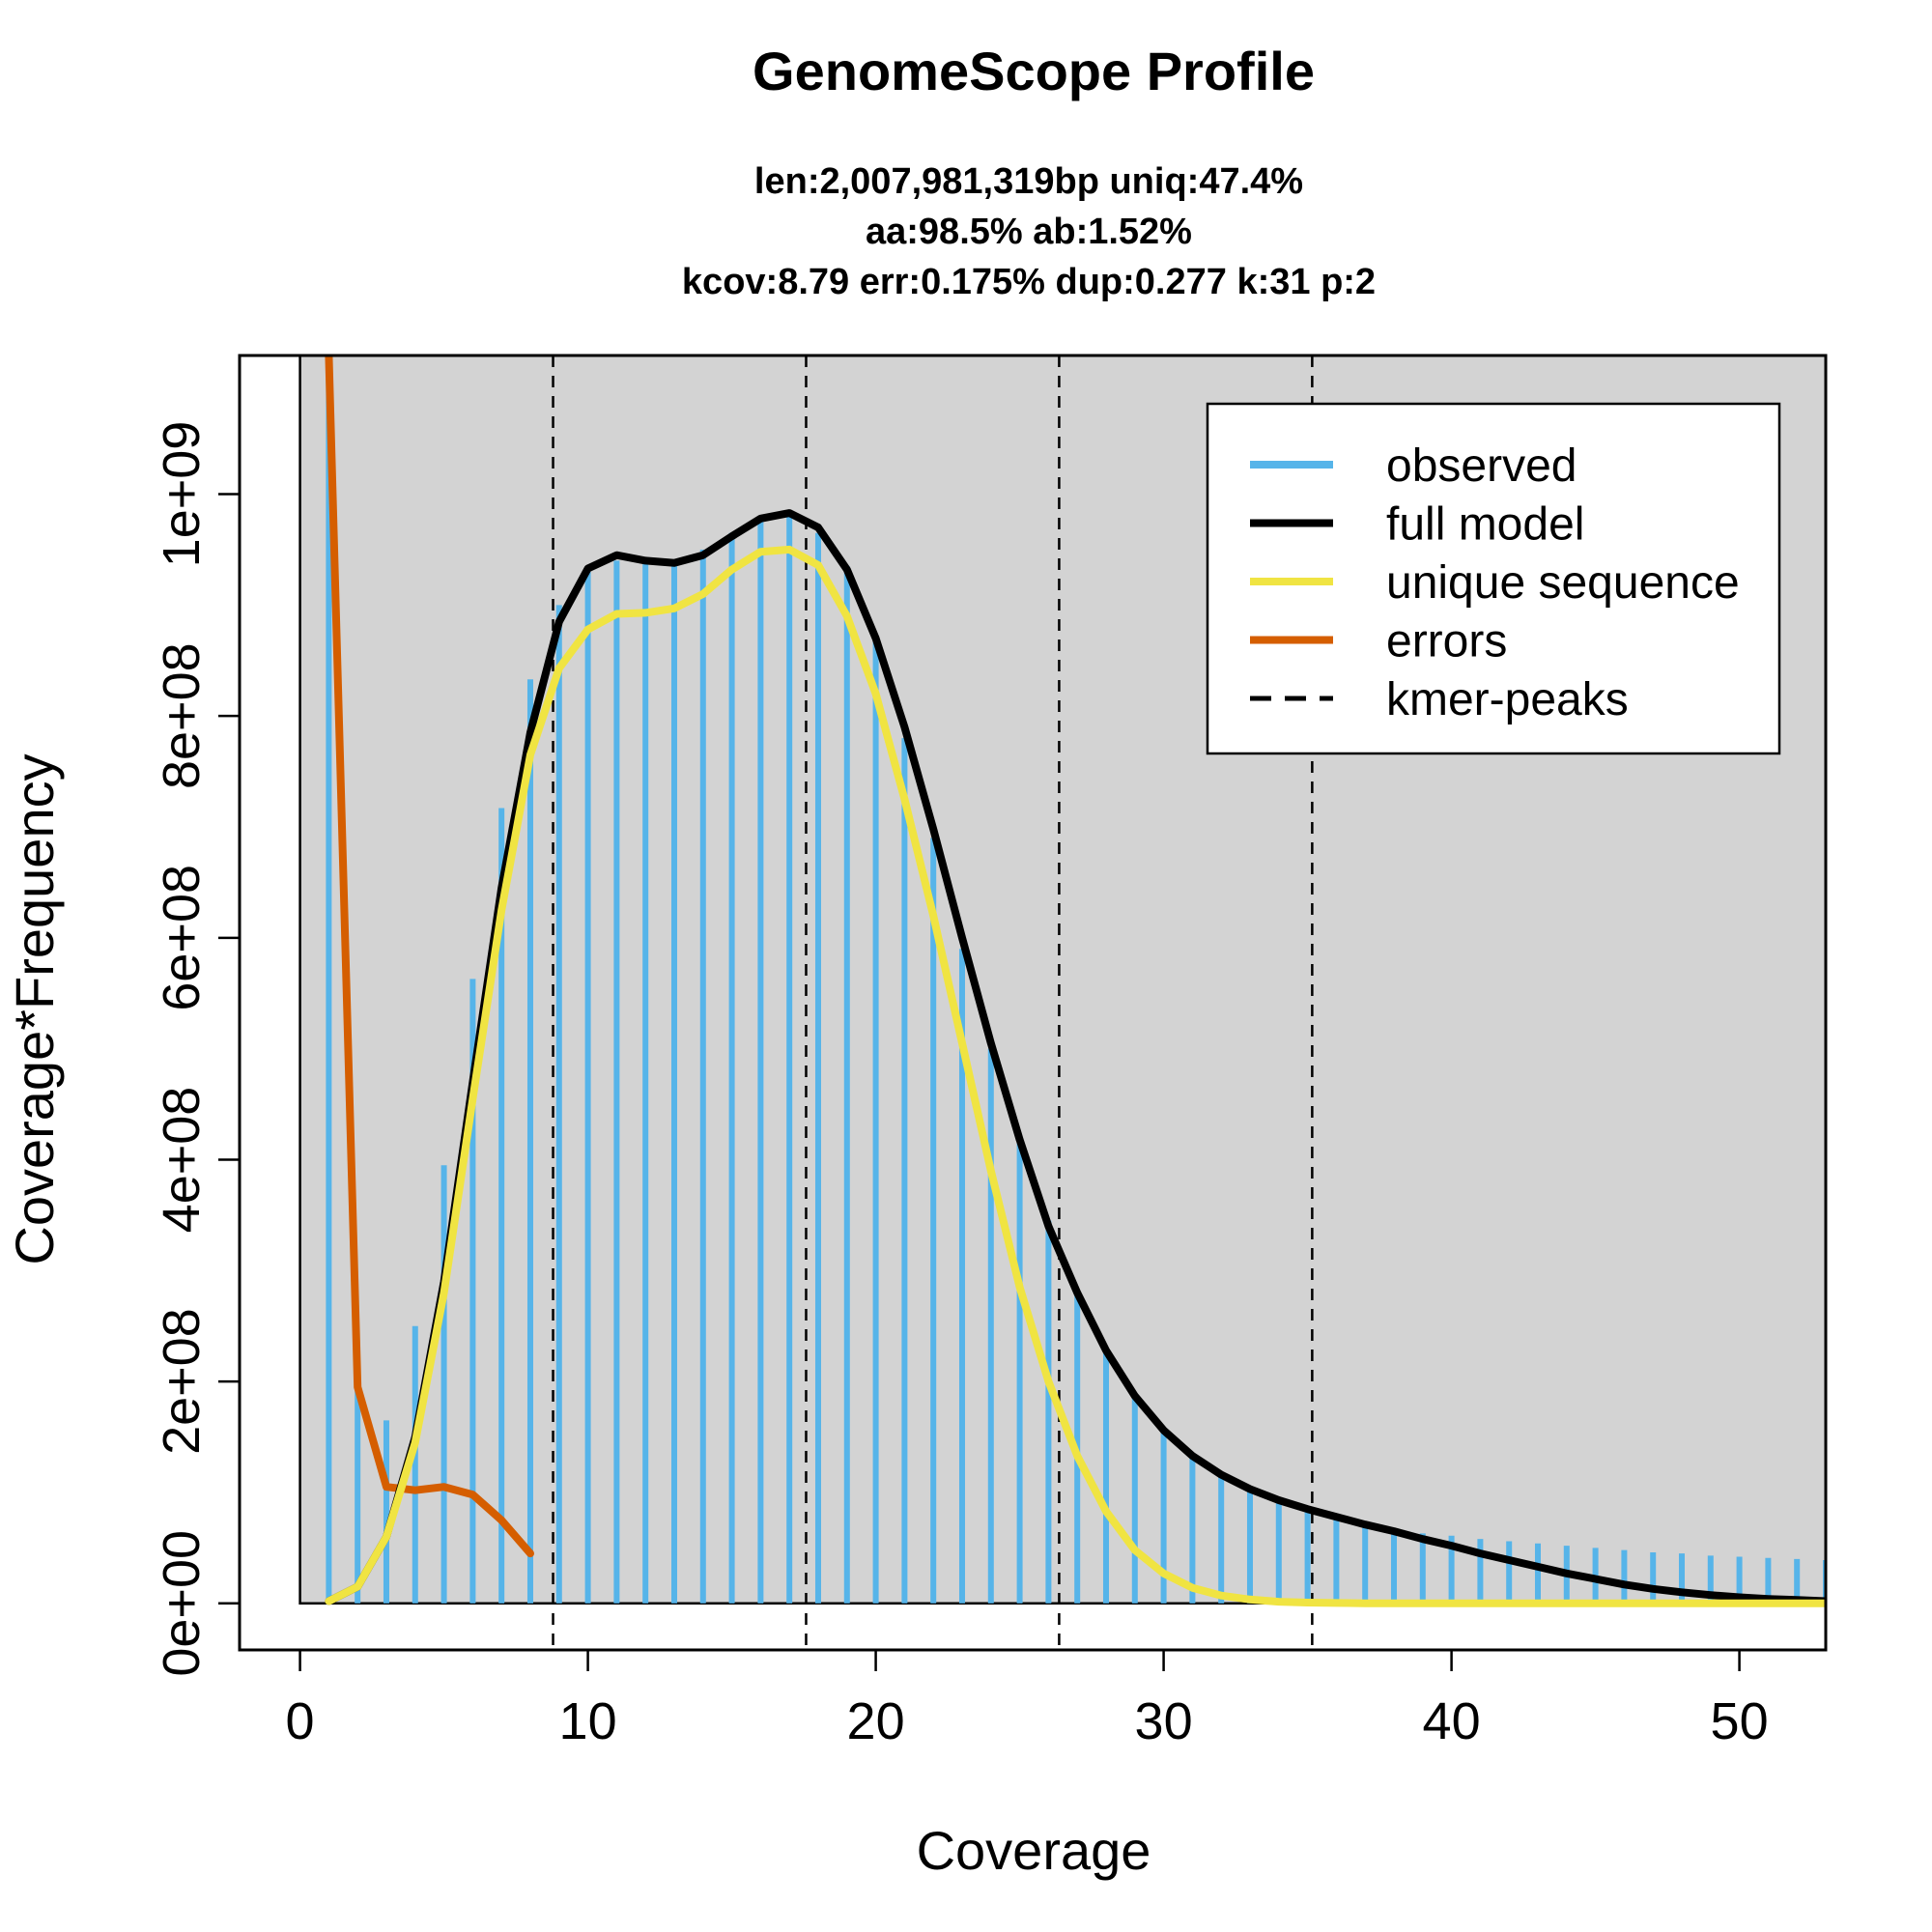  Describe the element at coordinates (1563, 583) in the screenshot. I see `legend-label-unique-sequence: unique sequence` at that location.